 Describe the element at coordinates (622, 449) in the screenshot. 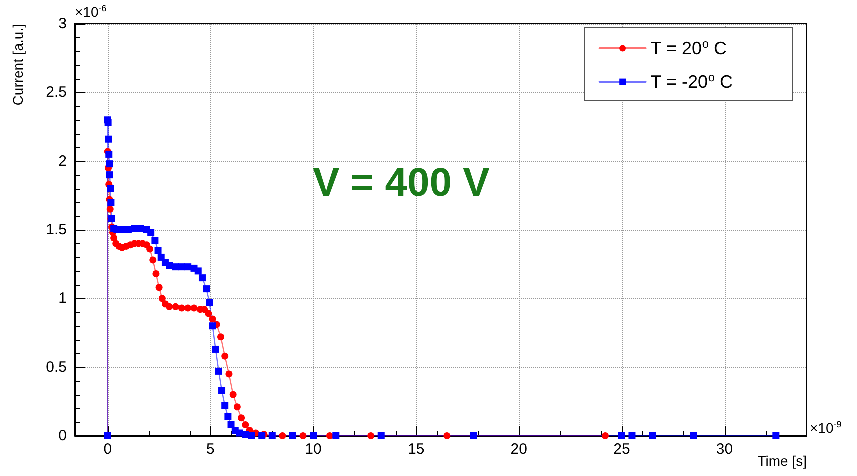

I see `x-tick-label: 25` at that location.